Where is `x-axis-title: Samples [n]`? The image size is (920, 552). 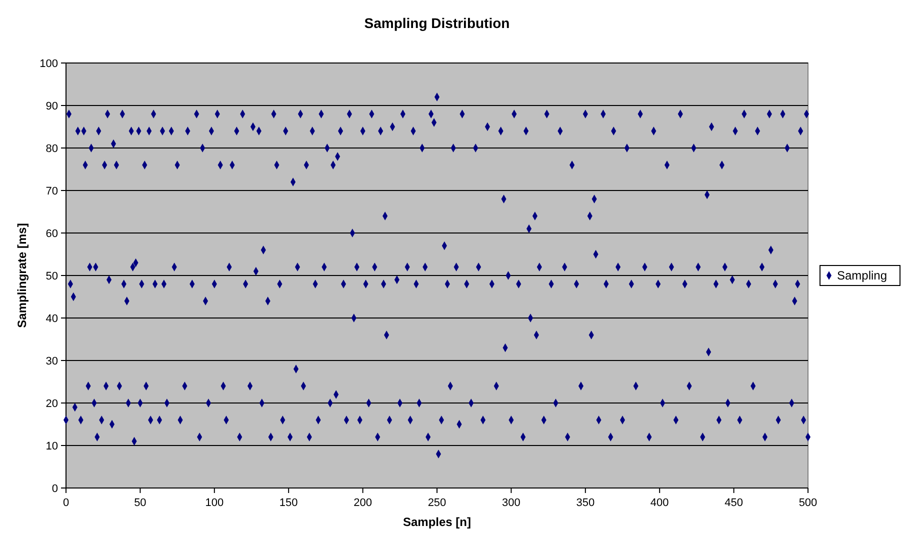
x-axis-title: Samples [n] is located at coordinates (437, 522).